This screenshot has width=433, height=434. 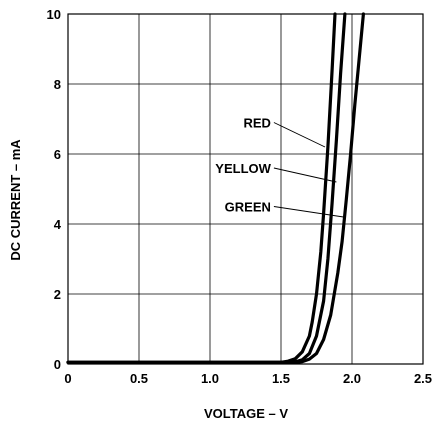 I want to click on y-tick-label: 6, so click(x=57, y=154).